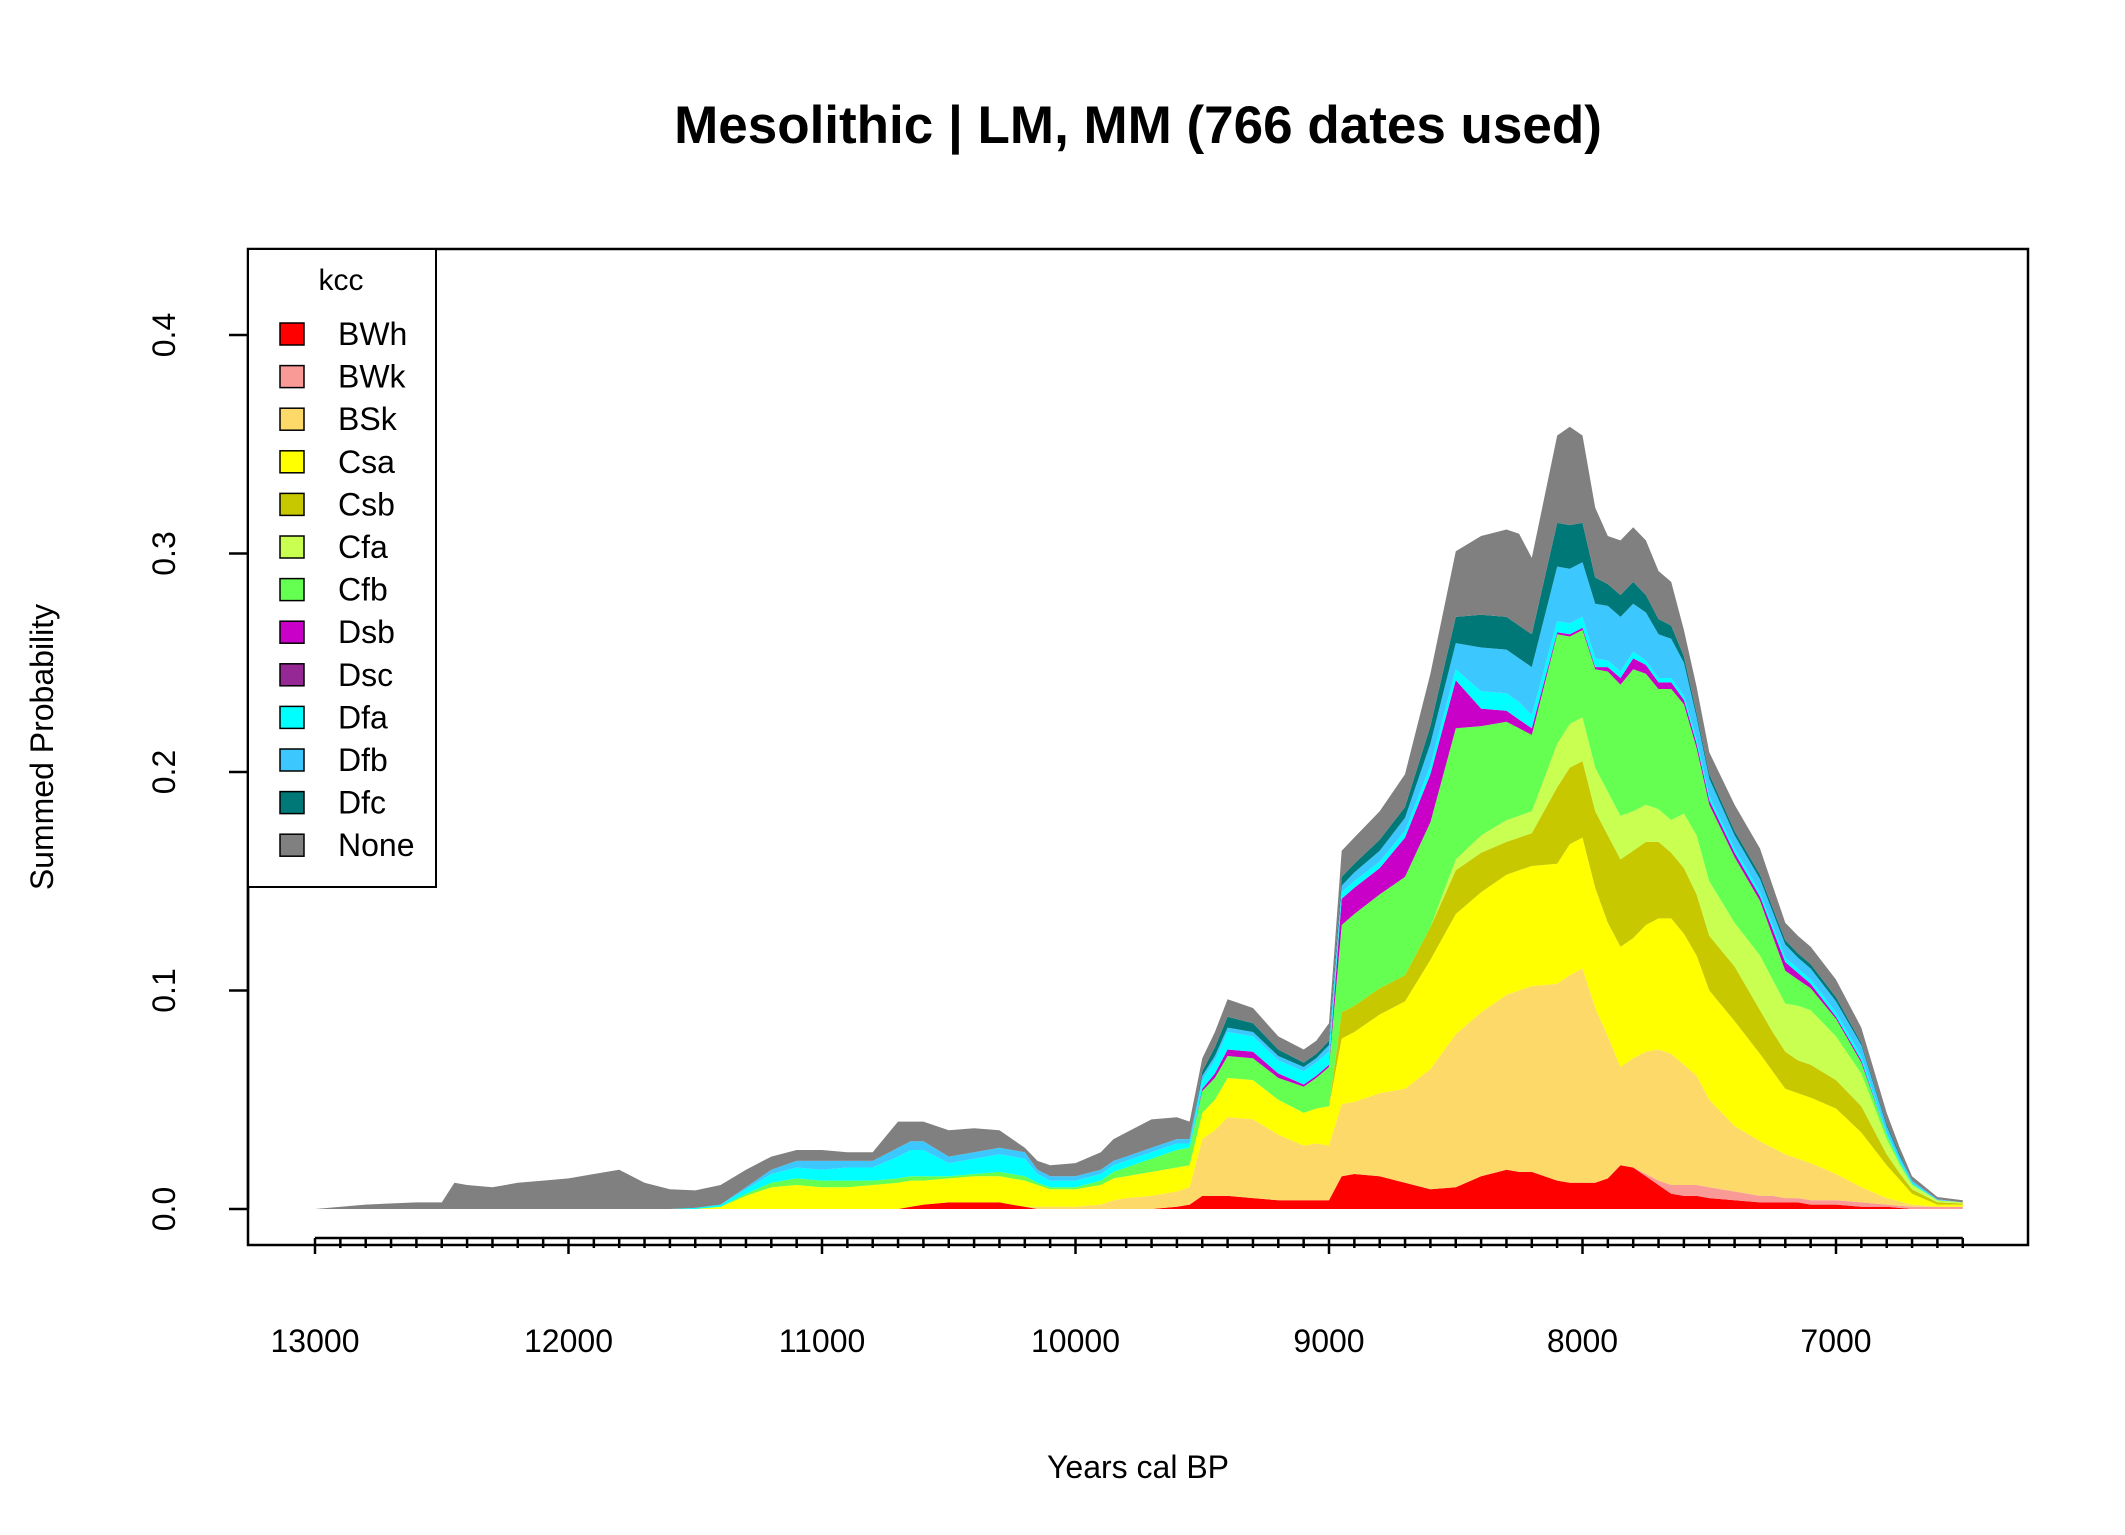 The height and width of the screenshot is (1535, 2125). What do you see at coordinates (1117, 1297) in the screenshot?
I see `x-axis: 13000 12000 11000 10000 9000 8000 7000` at bounding box center [1117, 1297].